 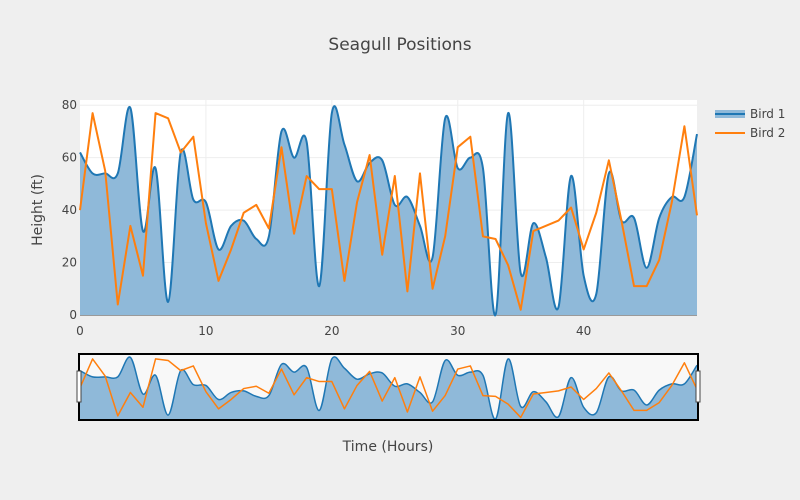 I want to click on legend-item-bird-2: Bird 2, so click(x=750, y=133).